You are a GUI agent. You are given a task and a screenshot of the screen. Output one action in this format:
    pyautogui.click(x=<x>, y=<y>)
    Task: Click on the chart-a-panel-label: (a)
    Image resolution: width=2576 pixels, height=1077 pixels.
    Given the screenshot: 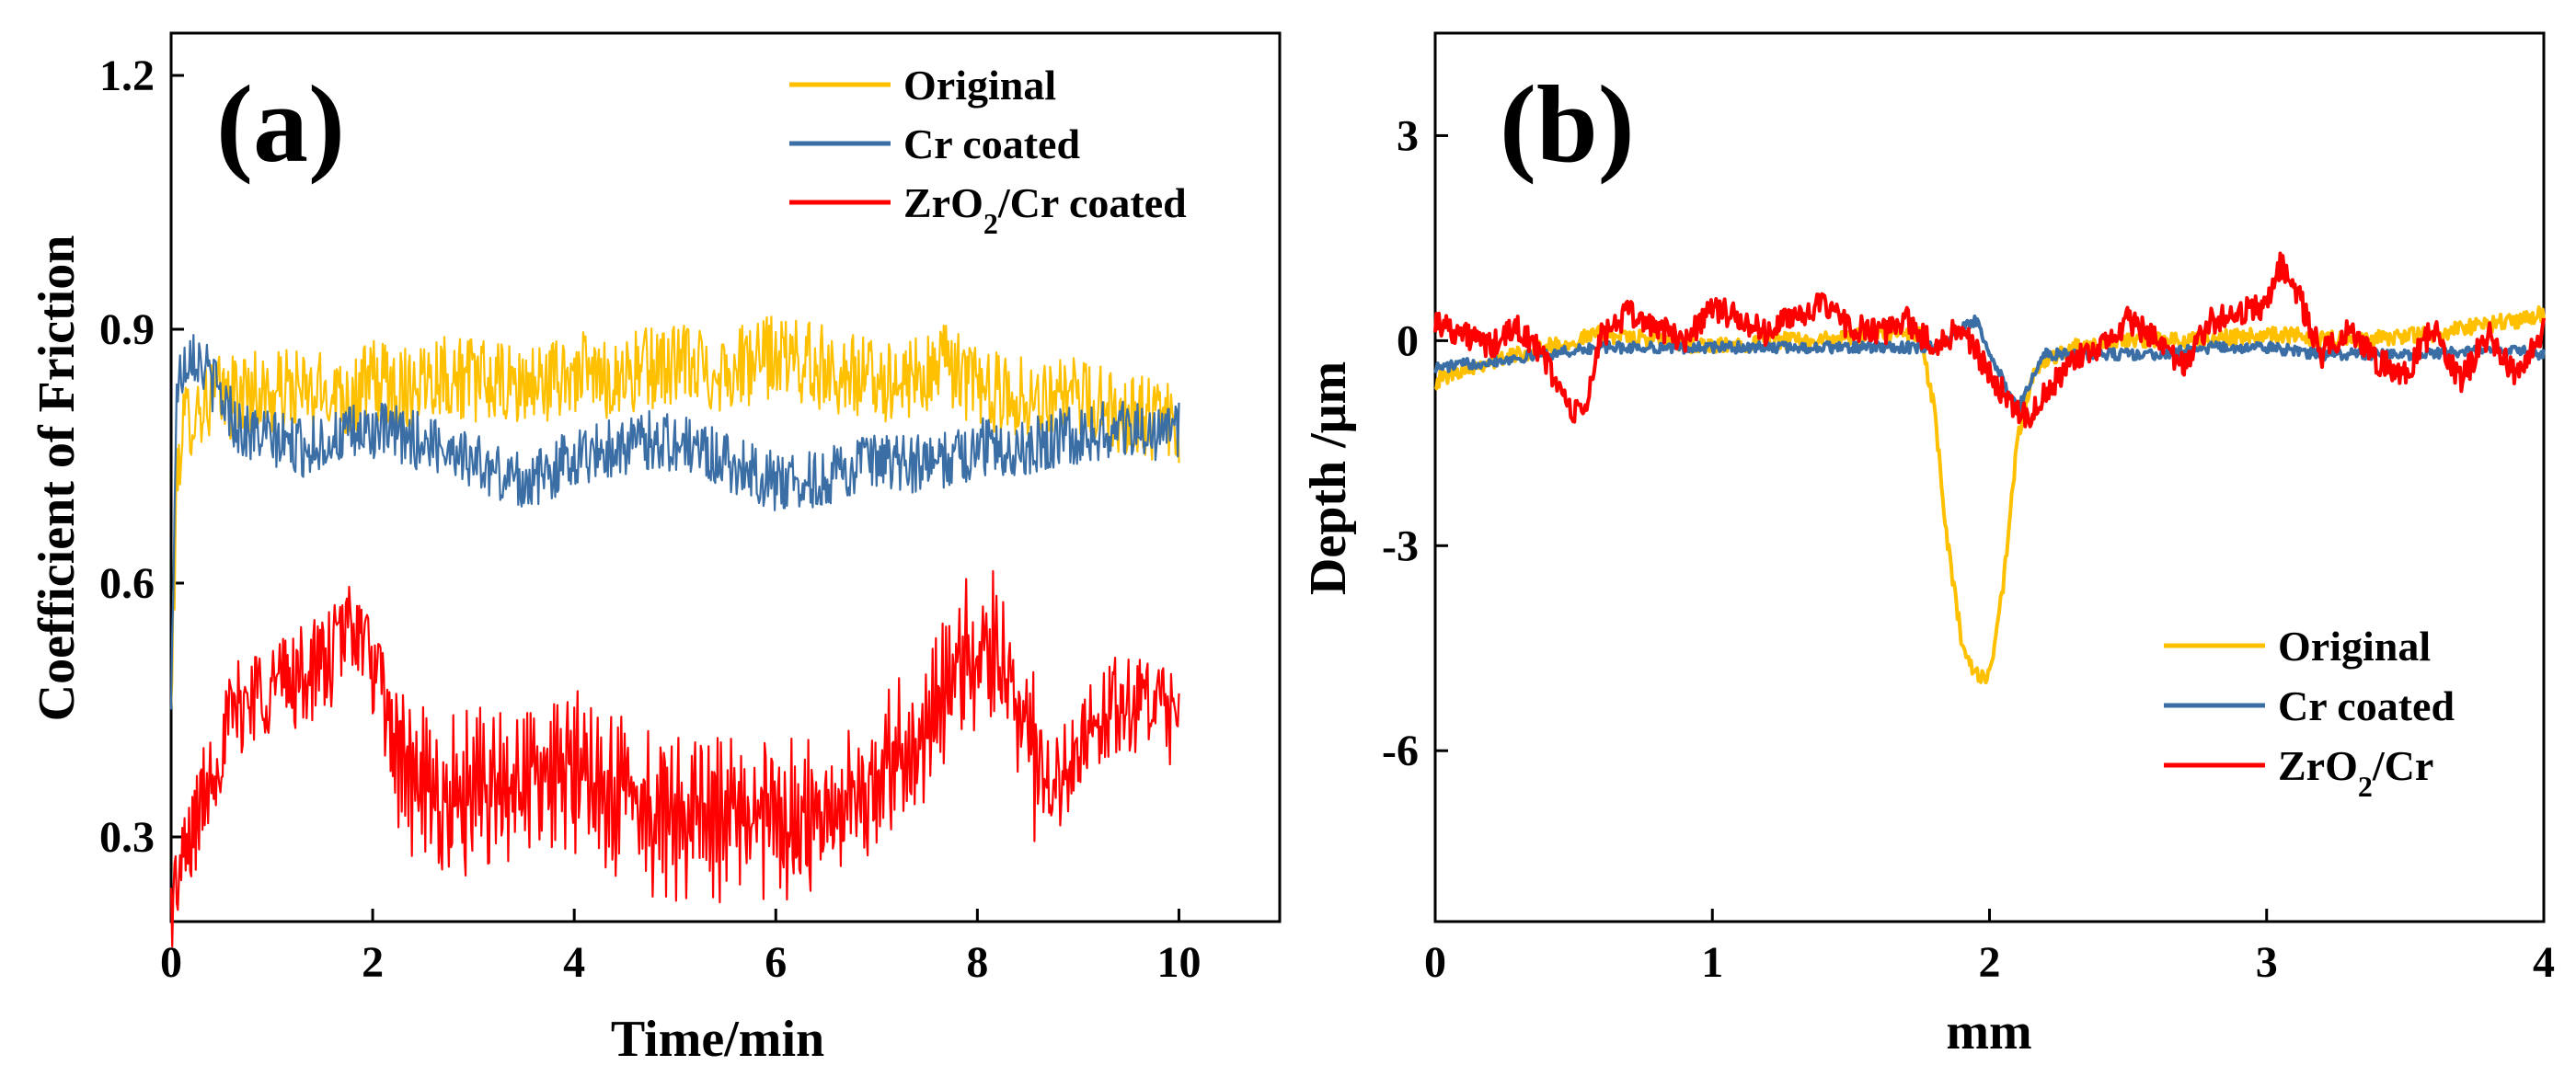 What is the action you would take?
    pyautogui.click(x=280, y=124)
    